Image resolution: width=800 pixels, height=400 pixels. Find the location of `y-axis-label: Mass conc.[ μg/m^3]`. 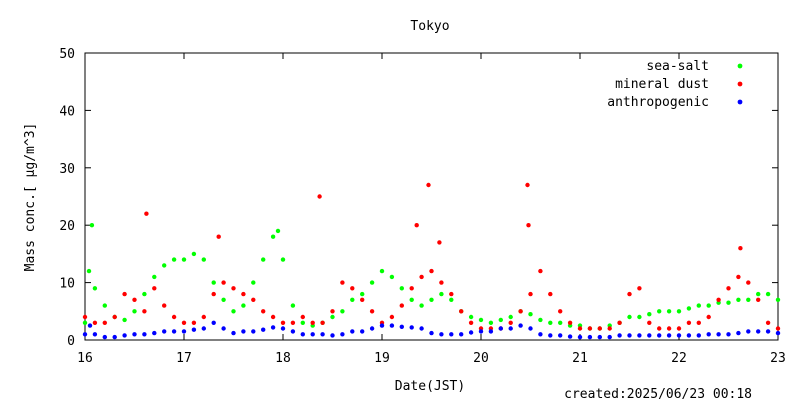

y-axis-label: Mass conc.[ μg/m^3] is located at coordinates (30, 197).